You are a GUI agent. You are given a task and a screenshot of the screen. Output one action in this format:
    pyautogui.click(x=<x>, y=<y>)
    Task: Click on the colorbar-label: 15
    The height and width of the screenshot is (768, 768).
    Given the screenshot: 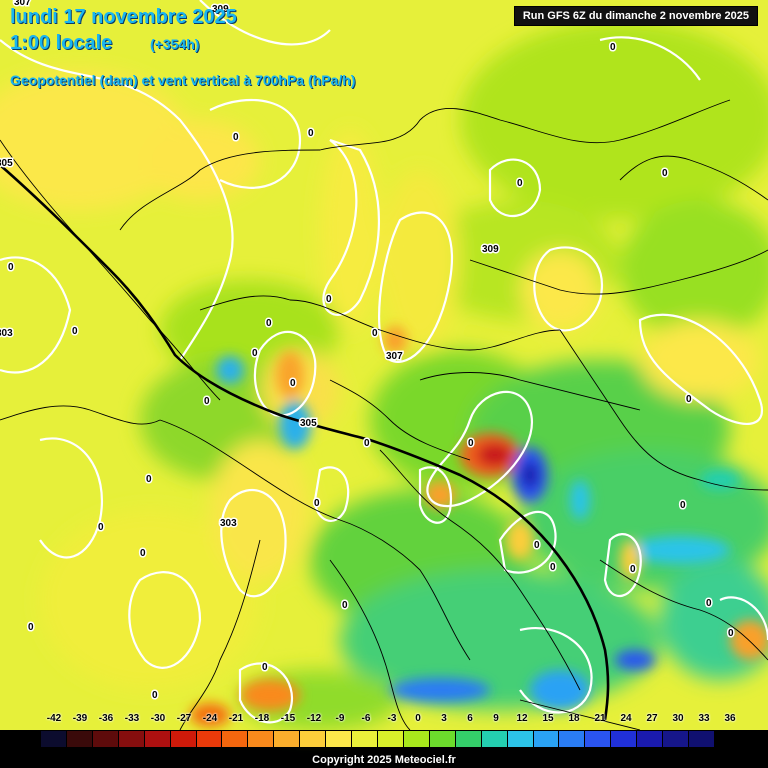 What is the action you would take?
    pyautogui.click(x=548, y=718)
    